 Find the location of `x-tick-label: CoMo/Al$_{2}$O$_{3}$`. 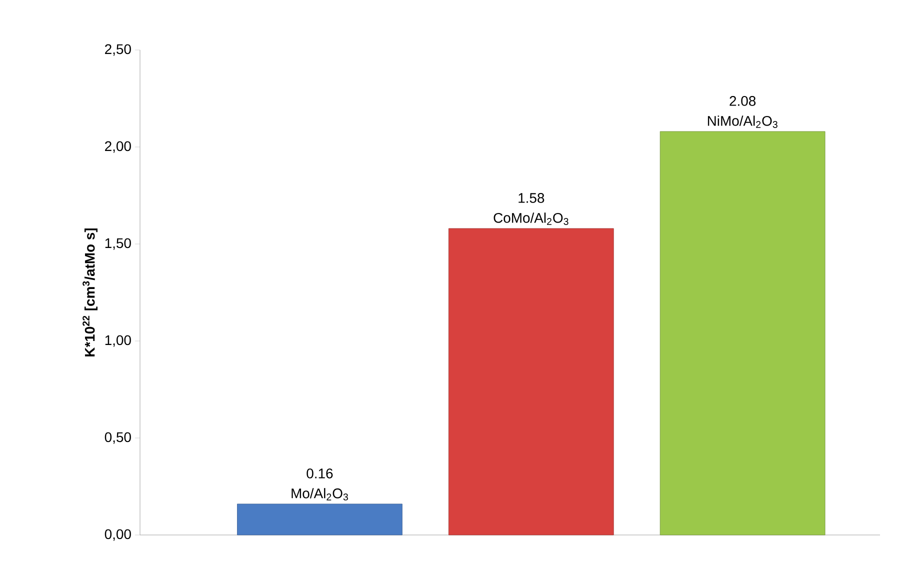

x-tick-label: CoMo/Al$_{2}$O$_{3}$ is located at coordinates (531, 218).